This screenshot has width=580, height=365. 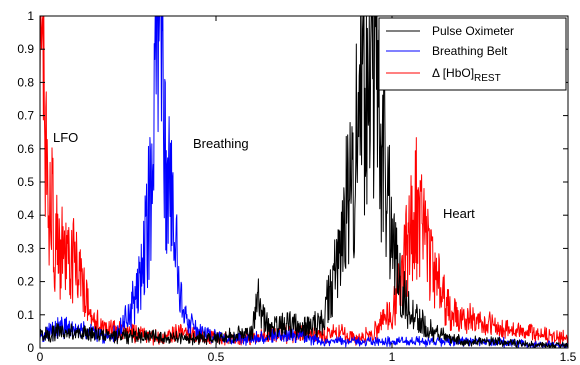 What do you see at coordinates (216, 357) in the screenshot?
I see `x-tick-label: 0.5` at bounding box center [216, 357].